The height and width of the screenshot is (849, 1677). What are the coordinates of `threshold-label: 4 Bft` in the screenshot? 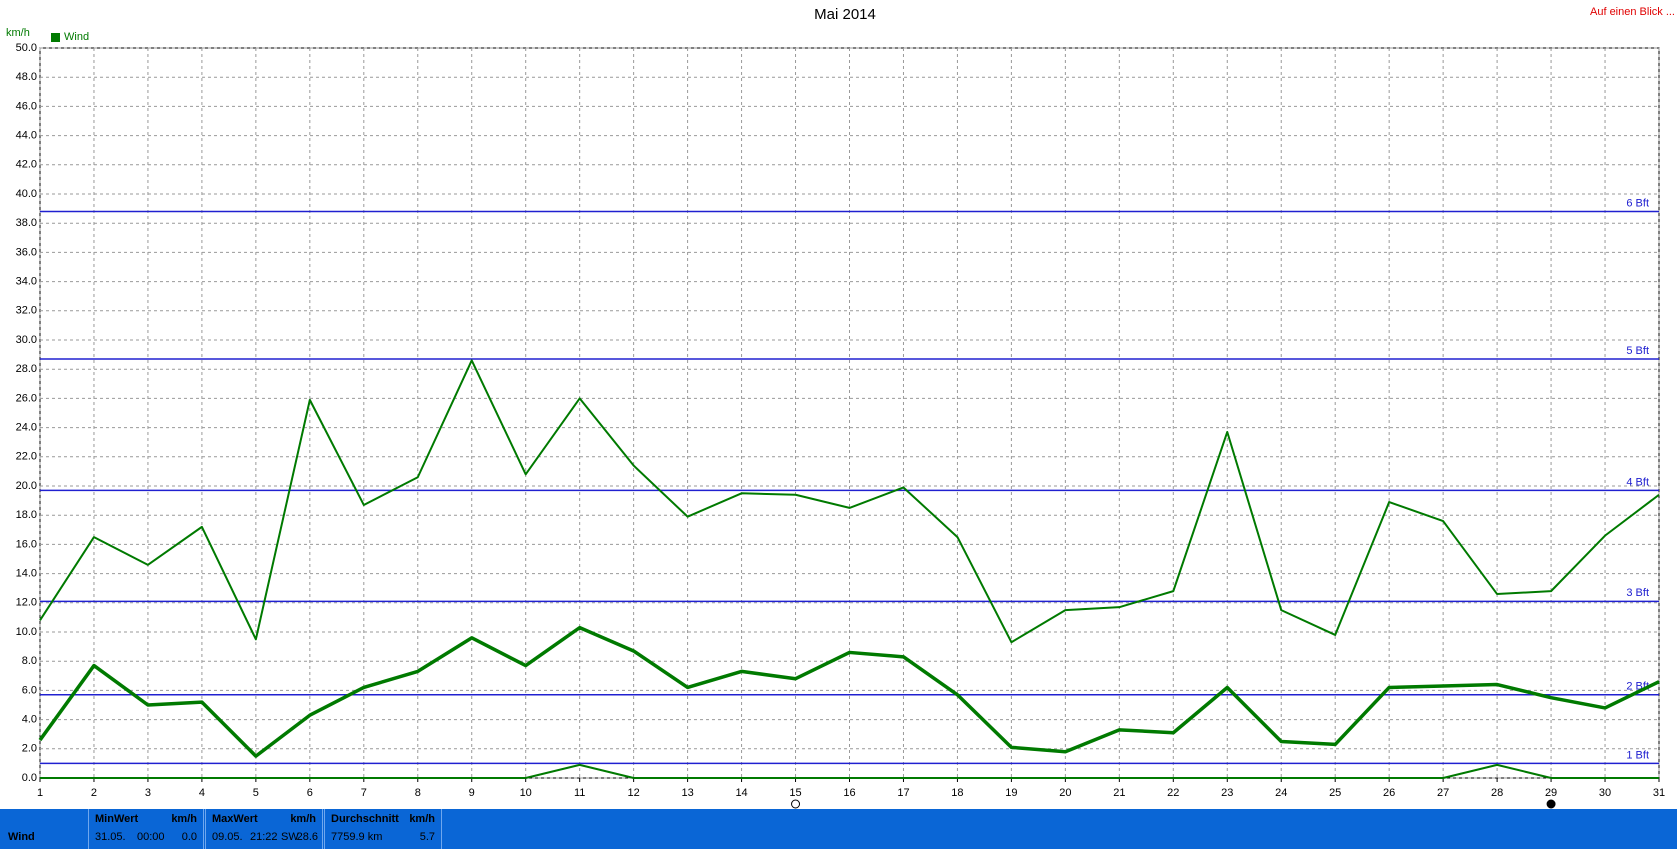 It's located at (1637, 482).